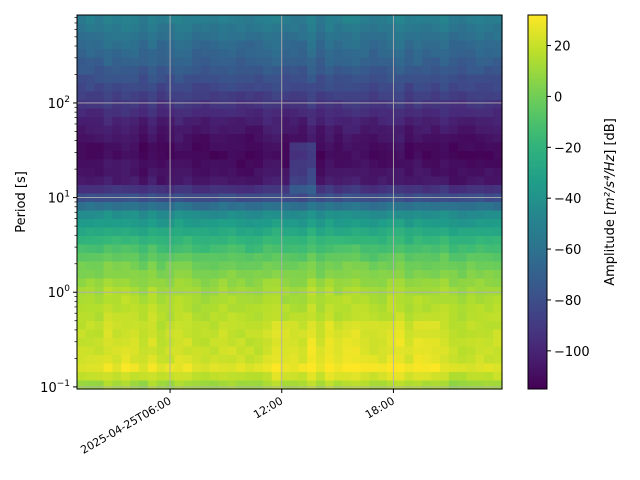 The height and width of the screenshot is (480, 640). What do you see at coordinates (537, 202) in the screenshot?
I see `colorbar` at bounding box center [537, 202].